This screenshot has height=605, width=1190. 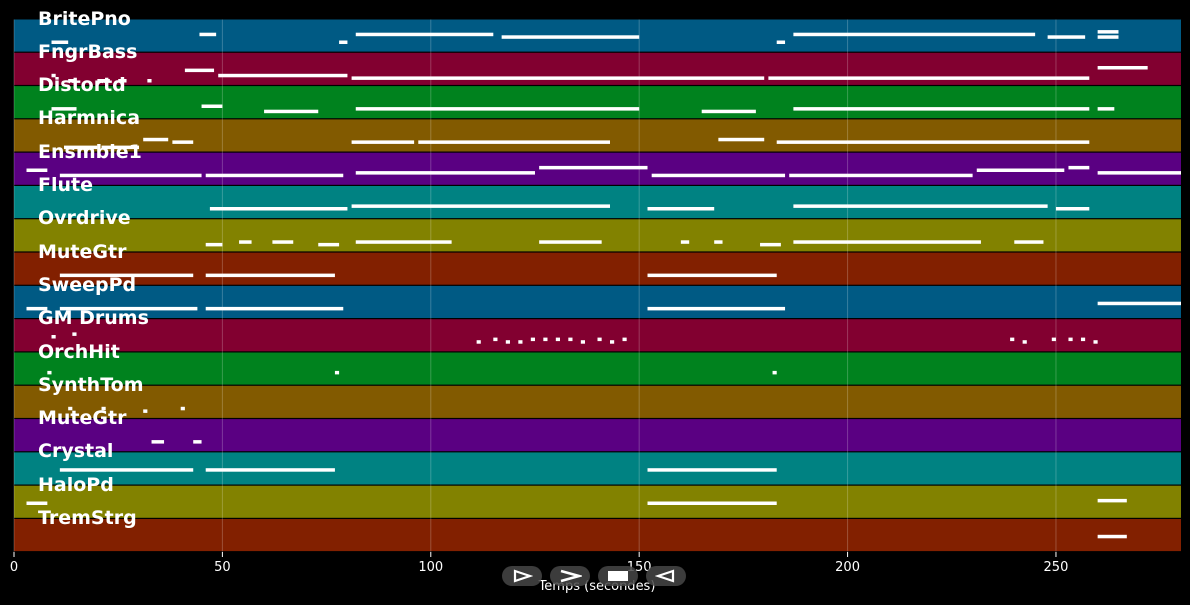 What do you see at coordinates (1056, 567) in the screenshot?
I see `x-tick-label: 250` at bounding box center [1056, 567].